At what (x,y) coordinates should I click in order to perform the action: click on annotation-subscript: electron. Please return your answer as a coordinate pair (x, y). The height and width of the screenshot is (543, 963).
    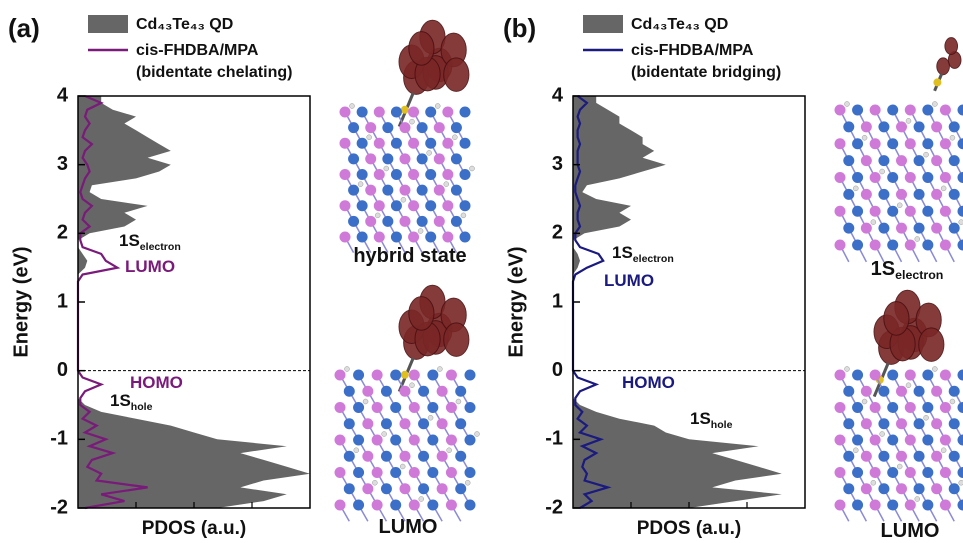
    Looking at the image, I should click on (160, 247).